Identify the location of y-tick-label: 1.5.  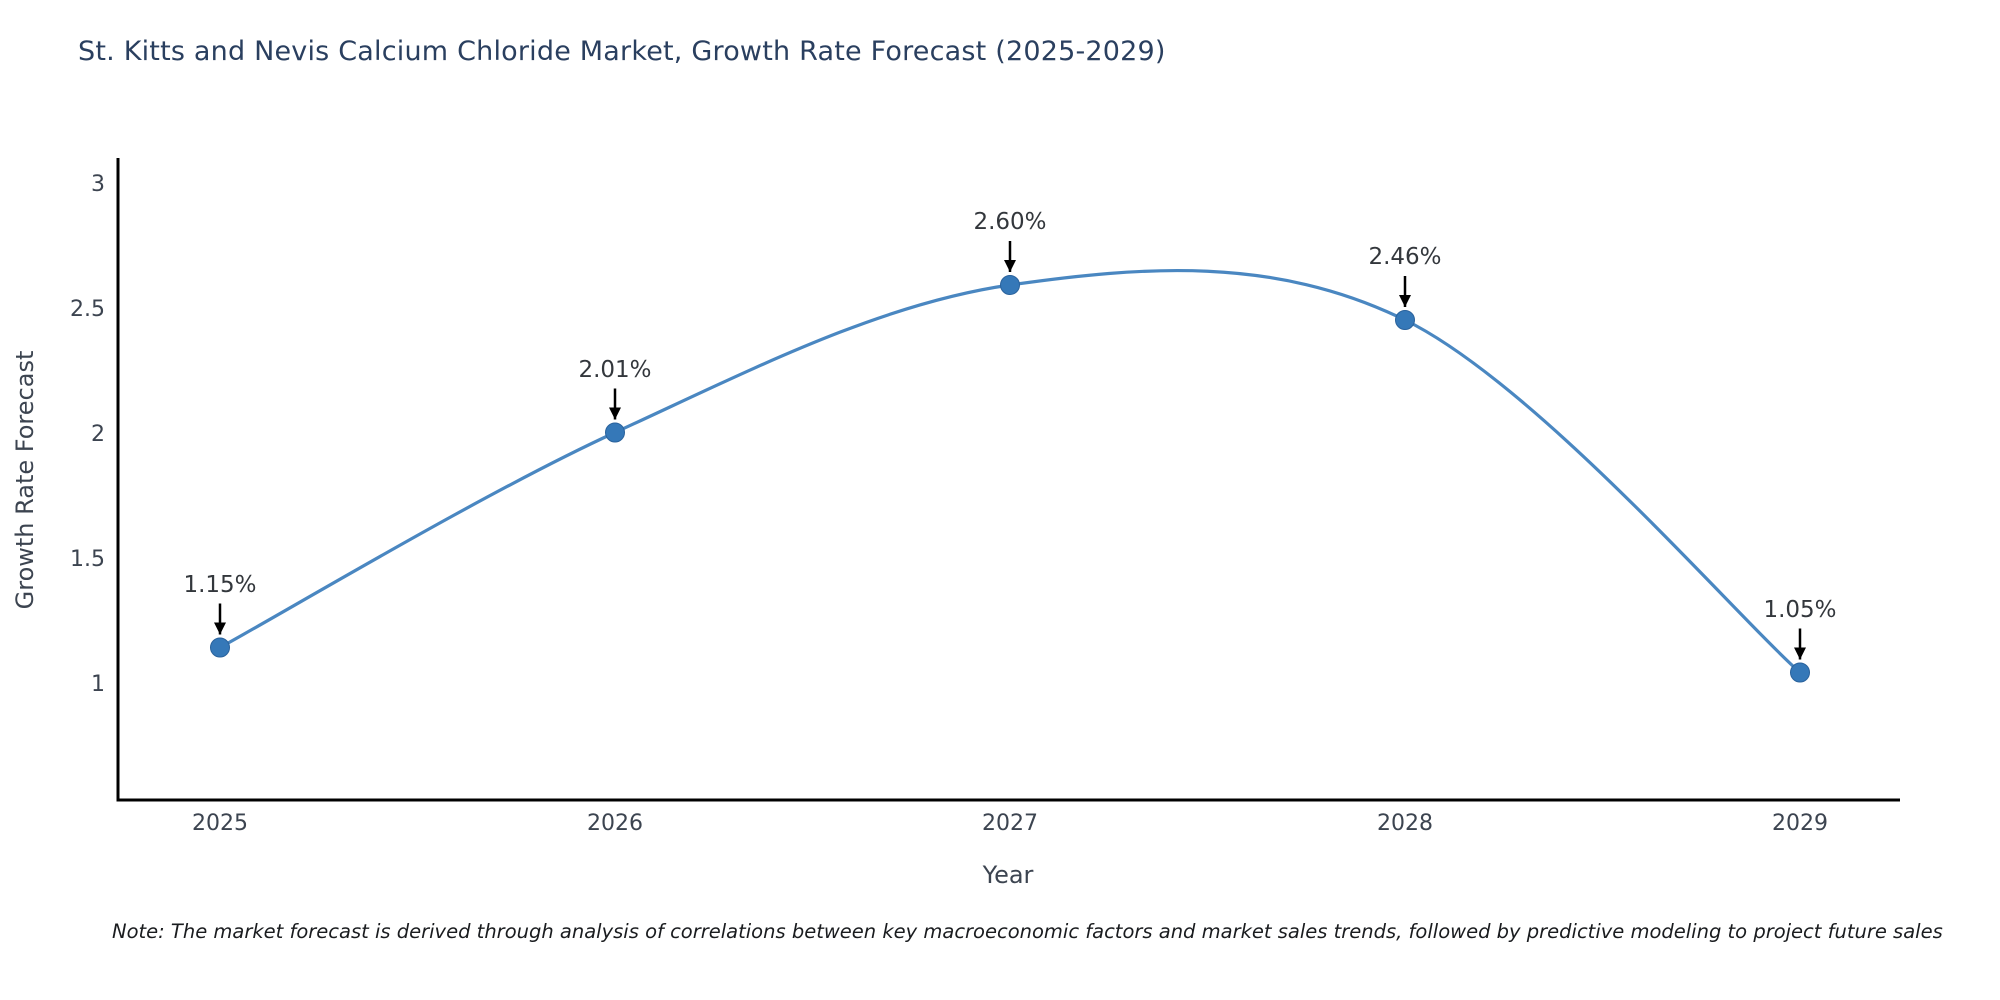
(87, 559).